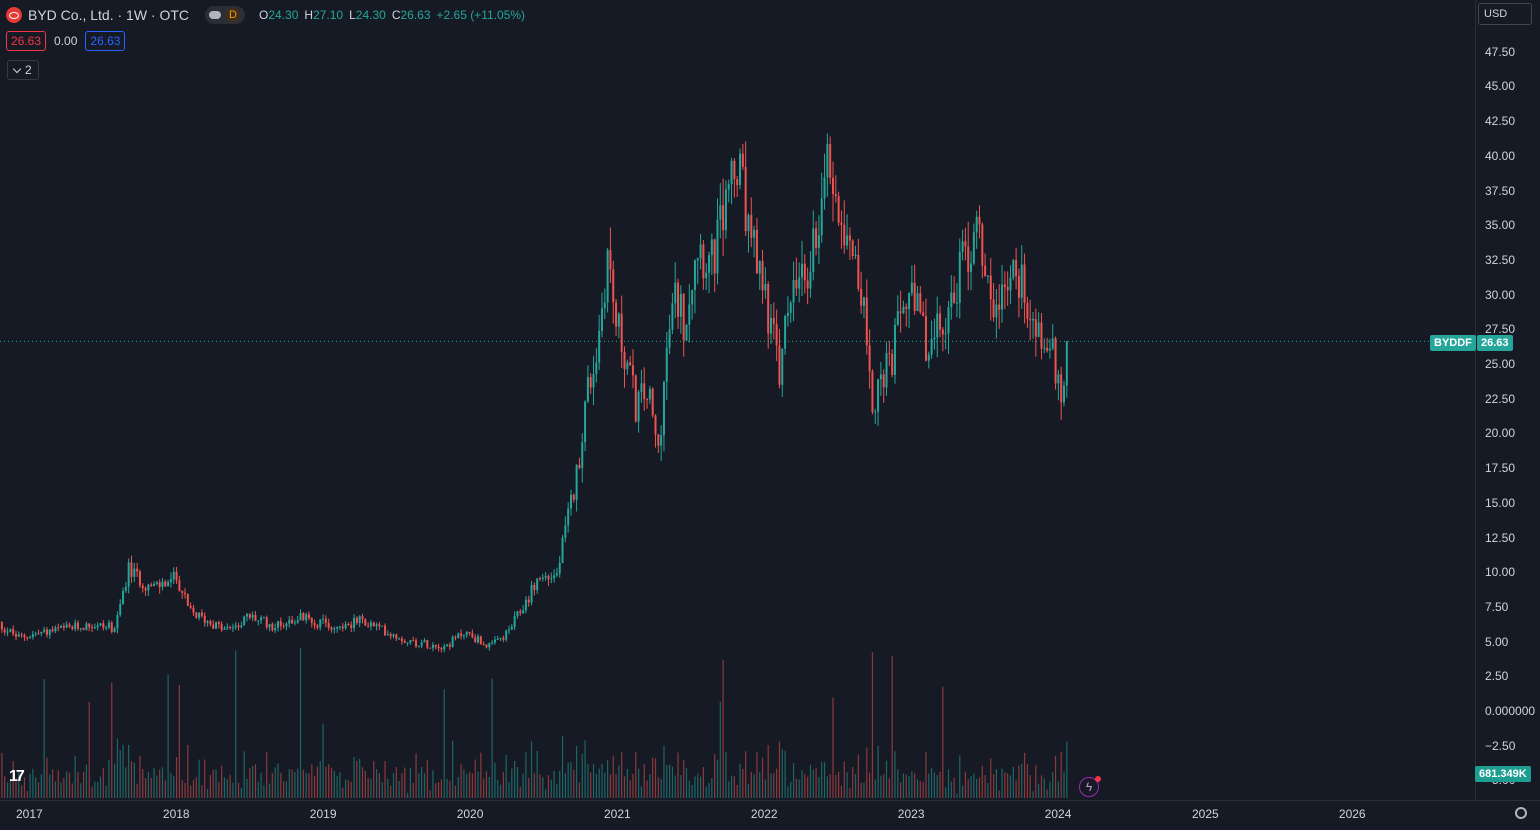 The width and height of the screenshot is (1540, 830). What do you see at coordinates (1521, 813) in the screenshot?
I see `gear-icon` at bounding box center [1521, 813].